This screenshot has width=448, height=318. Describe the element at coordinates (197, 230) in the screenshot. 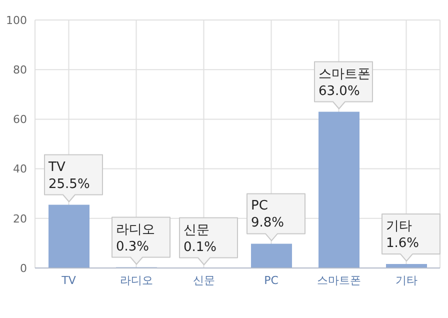

I see `category-label: 신문` at that location.